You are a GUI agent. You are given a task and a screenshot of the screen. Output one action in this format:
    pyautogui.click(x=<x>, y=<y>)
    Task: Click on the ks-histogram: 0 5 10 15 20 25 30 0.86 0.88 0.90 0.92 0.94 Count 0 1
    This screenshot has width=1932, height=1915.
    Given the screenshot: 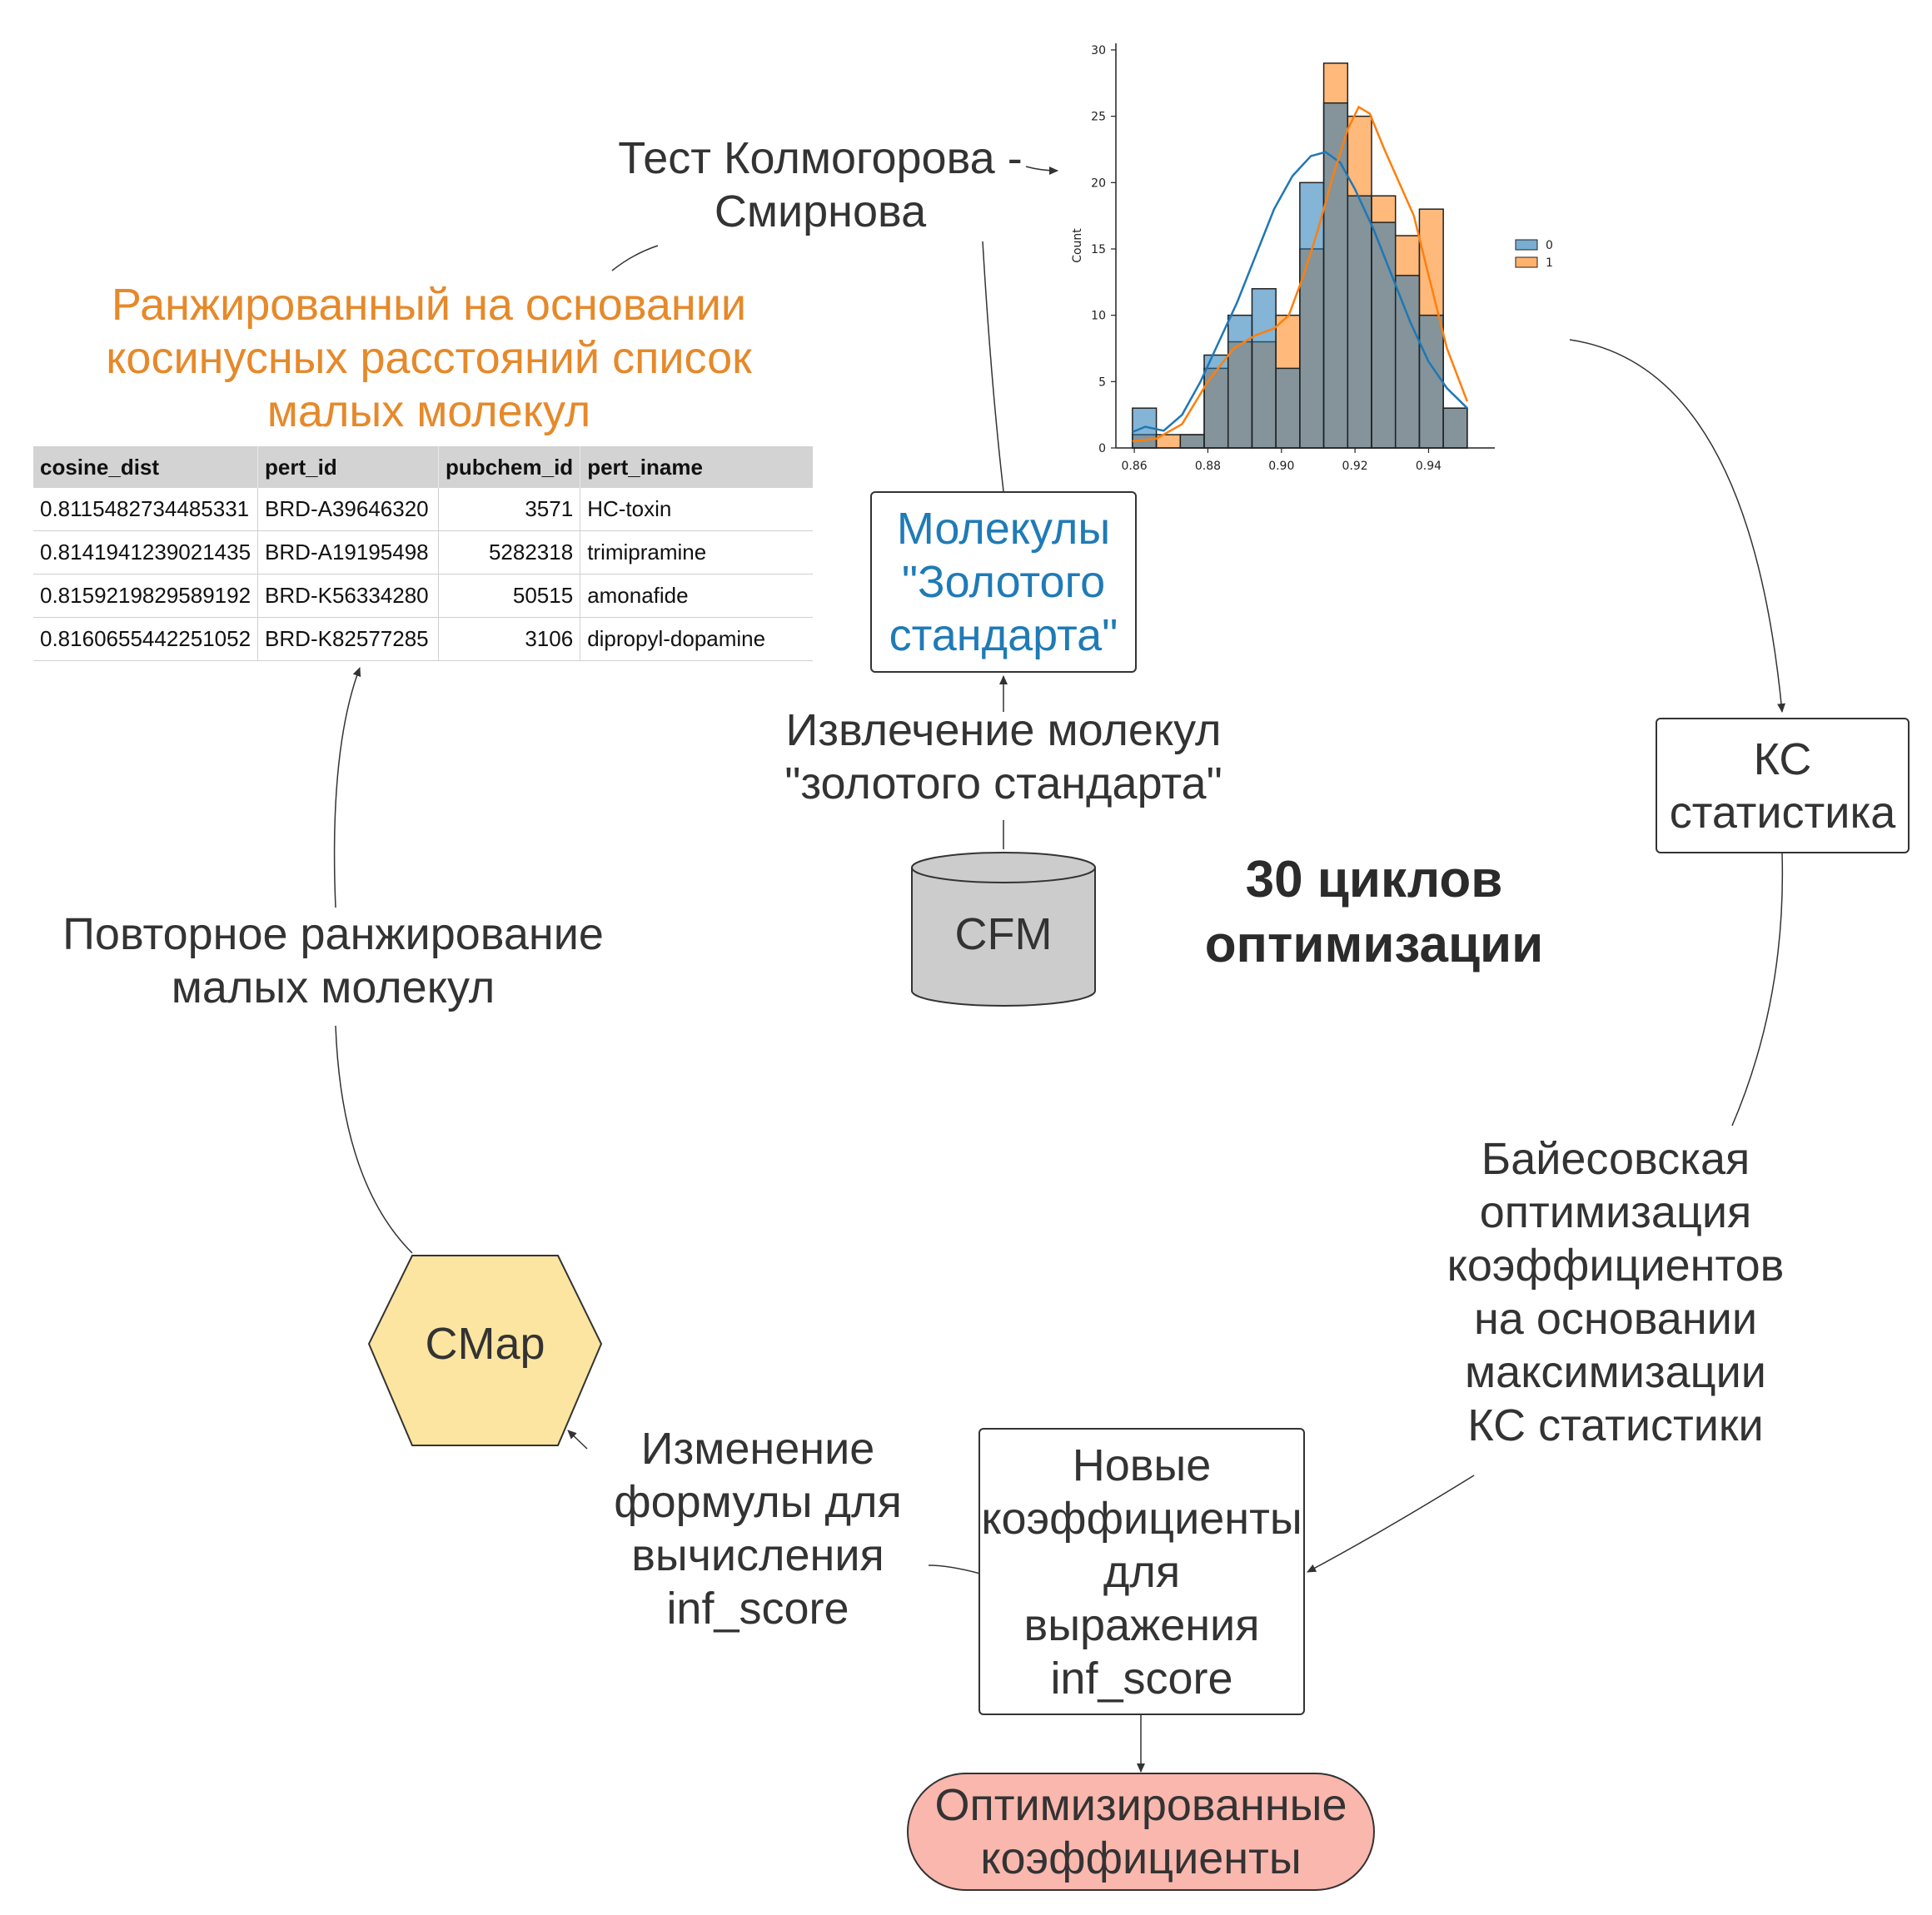 What is the action you would take?
    pyautogui.click(x=1312, y=258)
    